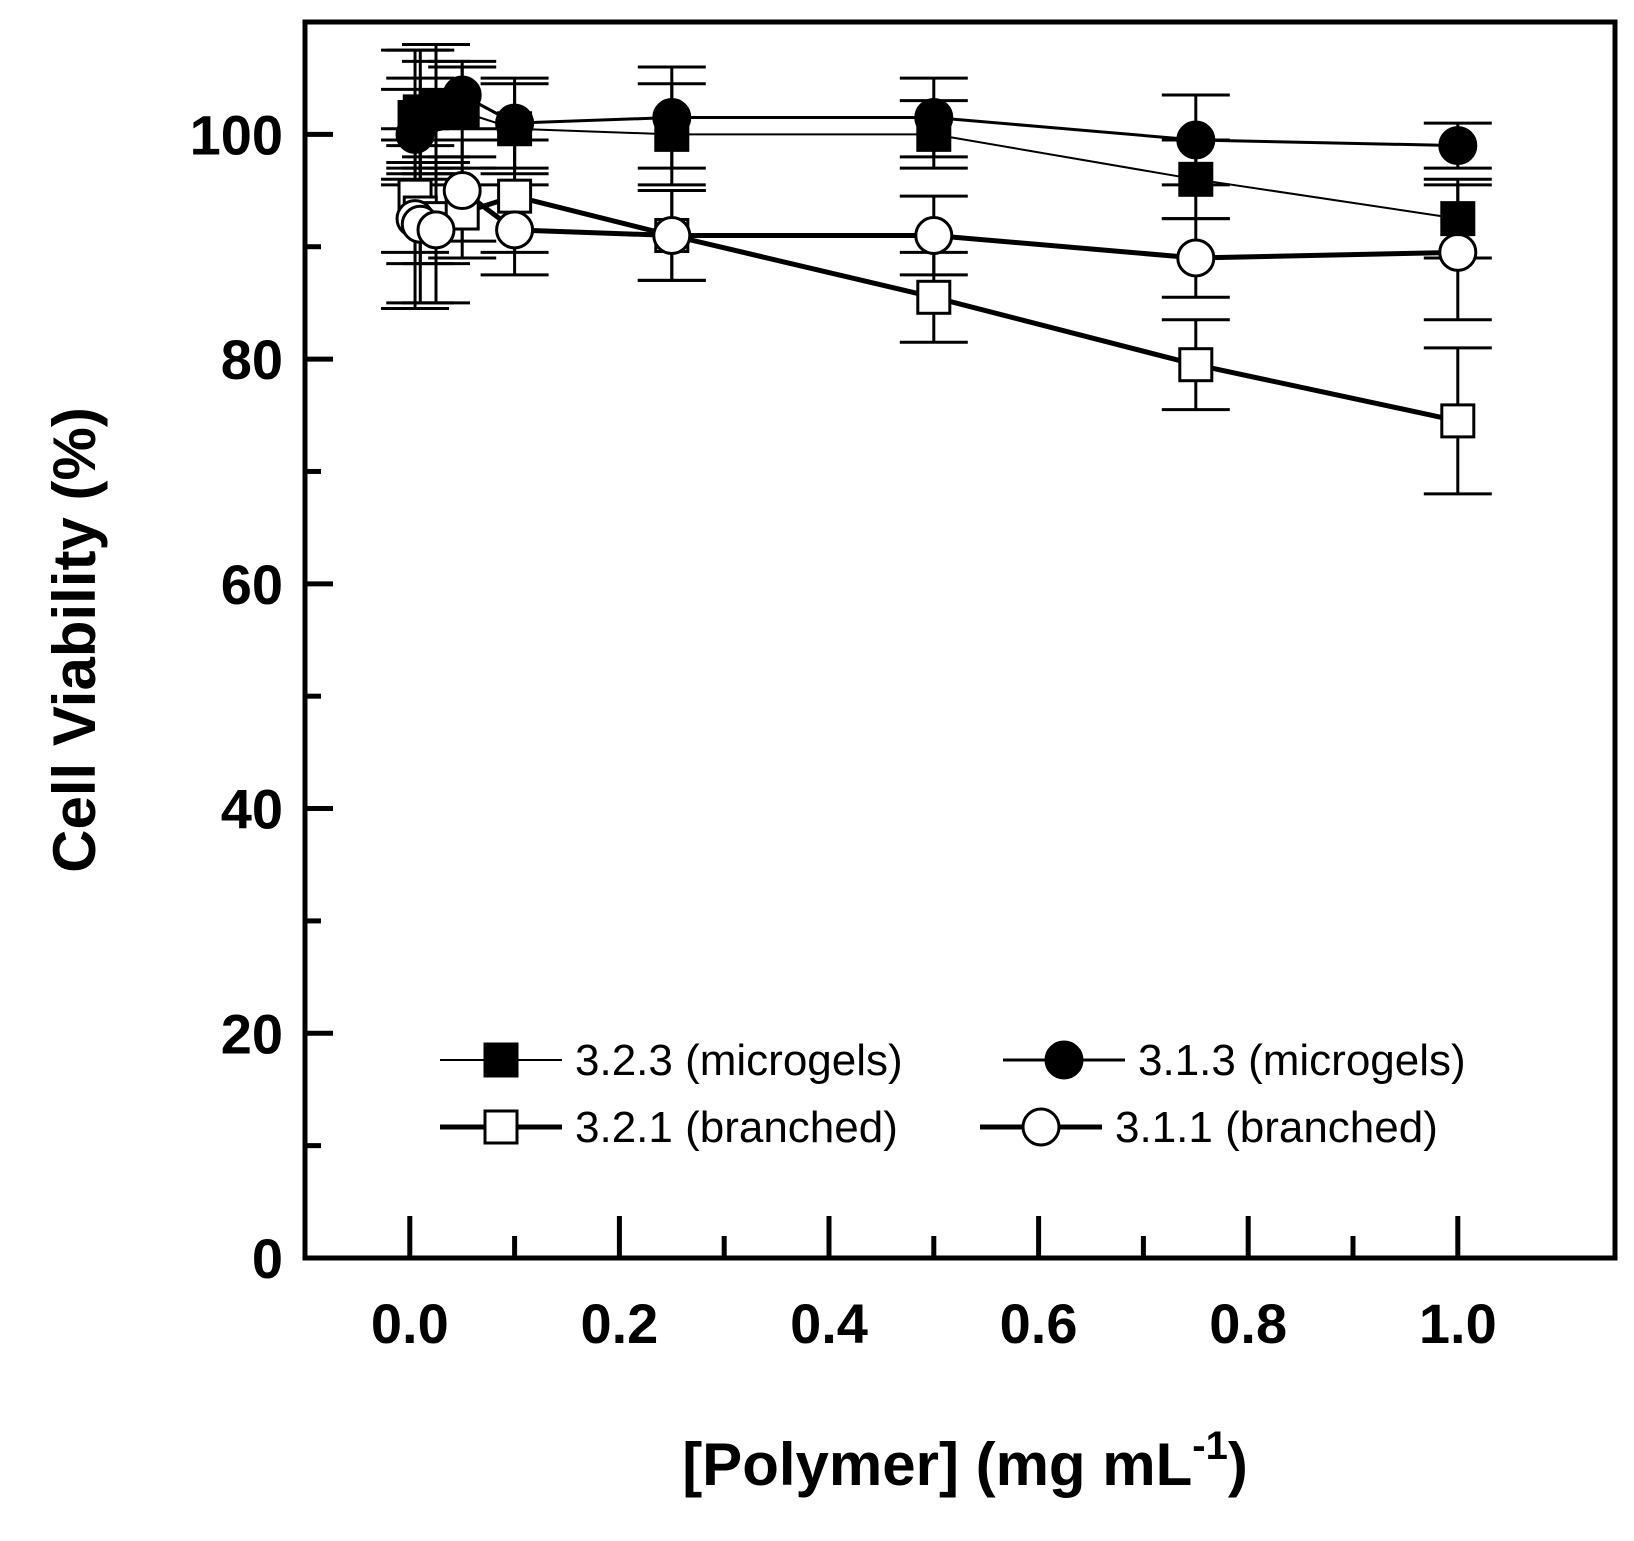  What do you see at coordinates (74, 640) in the screenshot?
I see `y-axis-title: Cell Viability (%)` at bounding box center [74, 640].